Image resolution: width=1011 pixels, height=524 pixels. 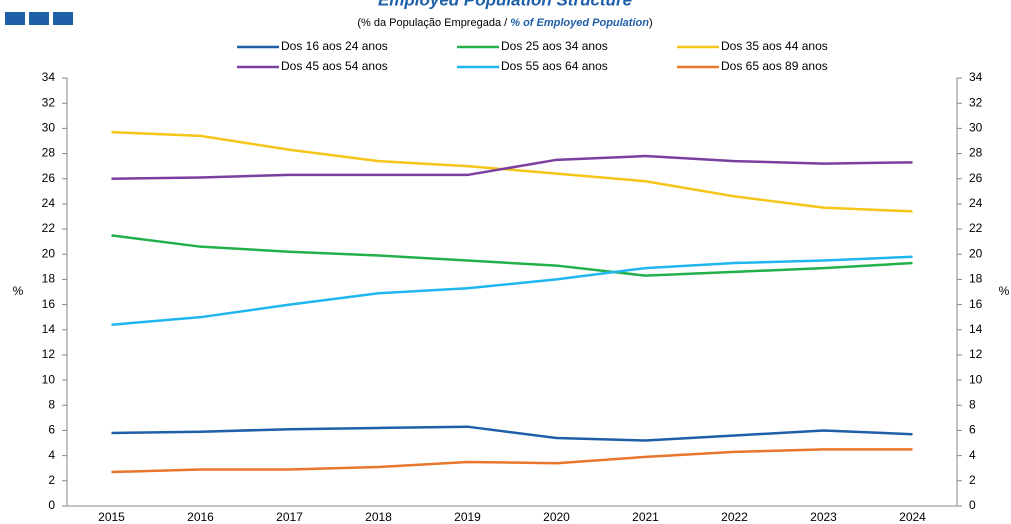 What do you see at coordinates (49, 253) in the screenshot?
I see `y-tick-label: 20` at bounding box center [49, 253].